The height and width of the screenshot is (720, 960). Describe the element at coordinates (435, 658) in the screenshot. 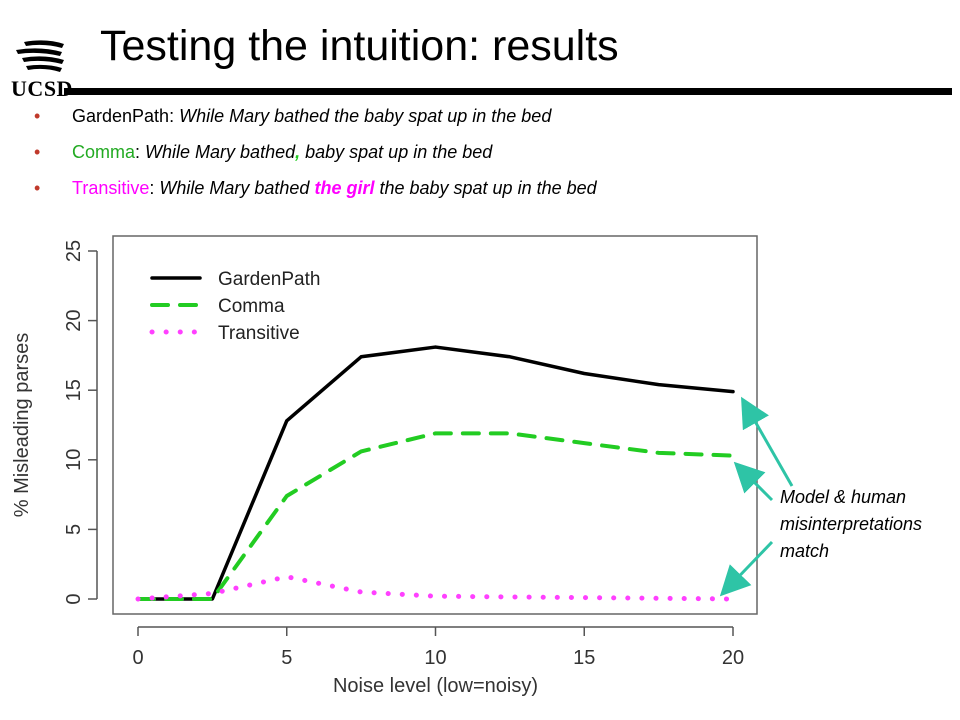

I see `x-tick-label: 10` at that location.